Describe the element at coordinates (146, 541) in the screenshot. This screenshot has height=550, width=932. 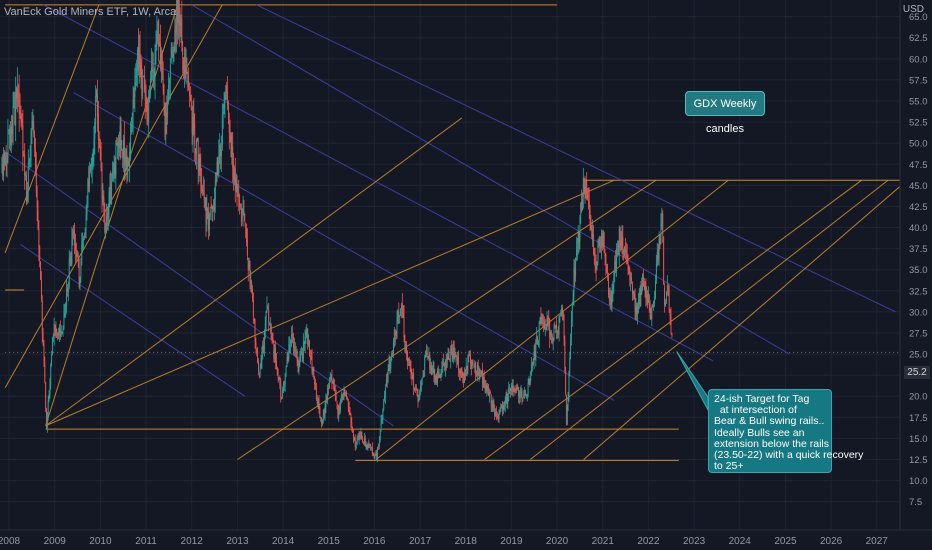
I see `x-tick-label: 2011` at that location.